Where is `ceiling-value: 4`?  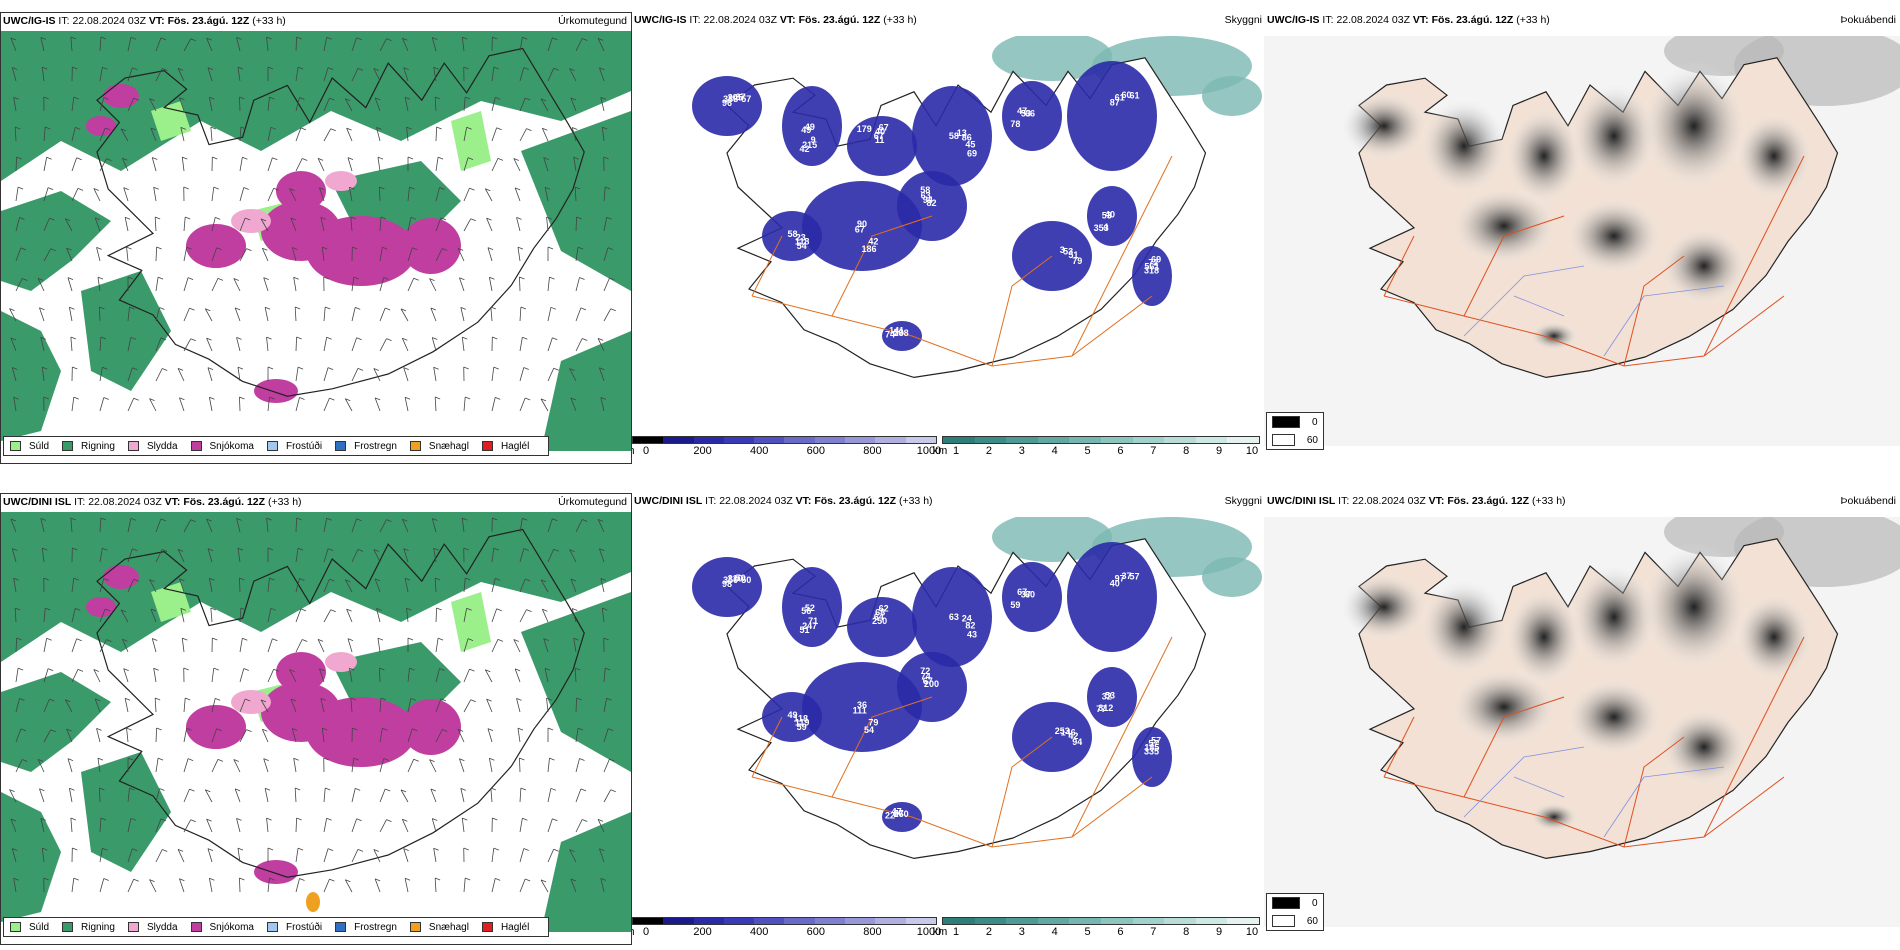
ceiling-value: 4 is located at coordinates (1105, 227).